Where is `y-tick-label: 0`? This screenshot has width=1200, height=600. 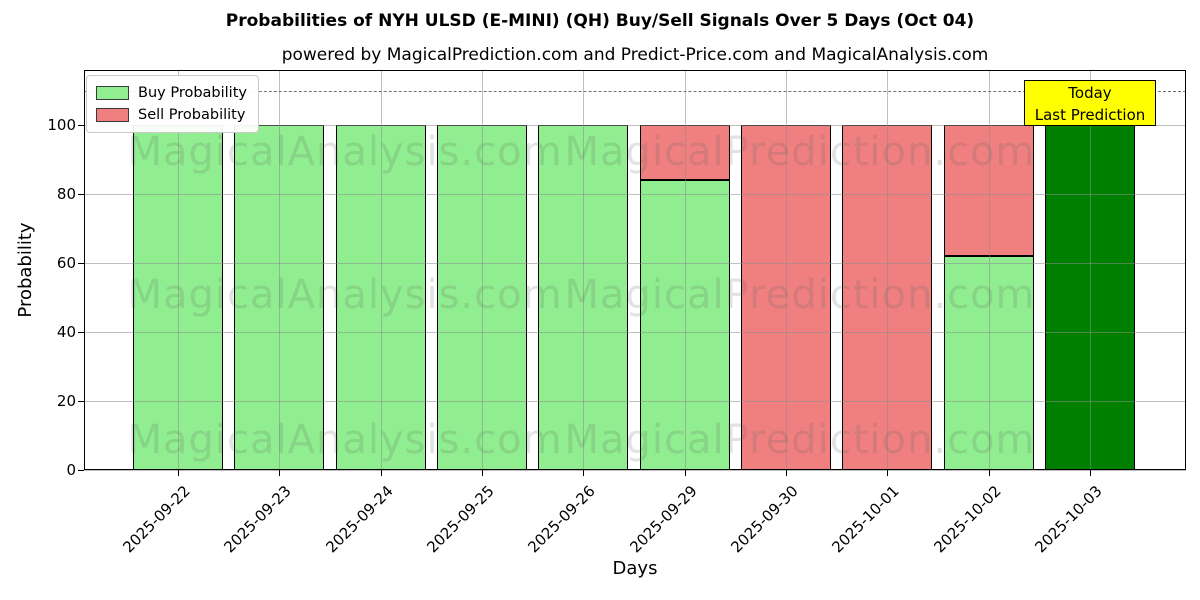 y-tick-label: 0 is located at coordinates (71, 470).